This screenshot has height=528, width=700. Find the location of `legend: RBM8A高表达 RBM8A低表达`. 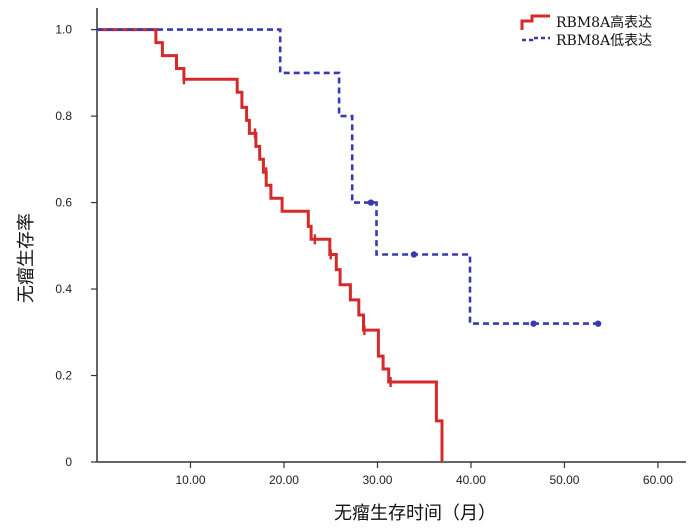

legend: RBM8A高表达 RBM8A低表达 is located at coordinates (586, 31).